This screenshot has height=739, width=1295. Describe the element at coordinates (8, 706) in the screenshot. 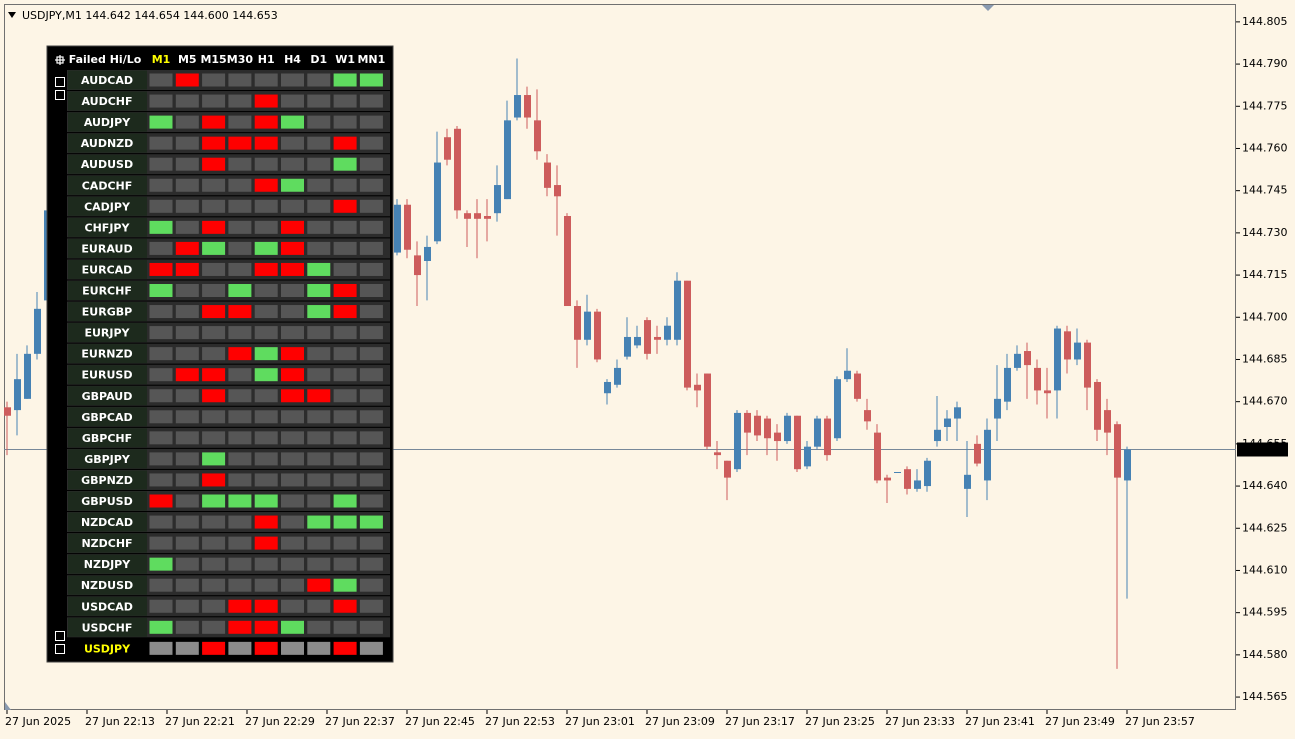

I see `scale-marker` at that location.